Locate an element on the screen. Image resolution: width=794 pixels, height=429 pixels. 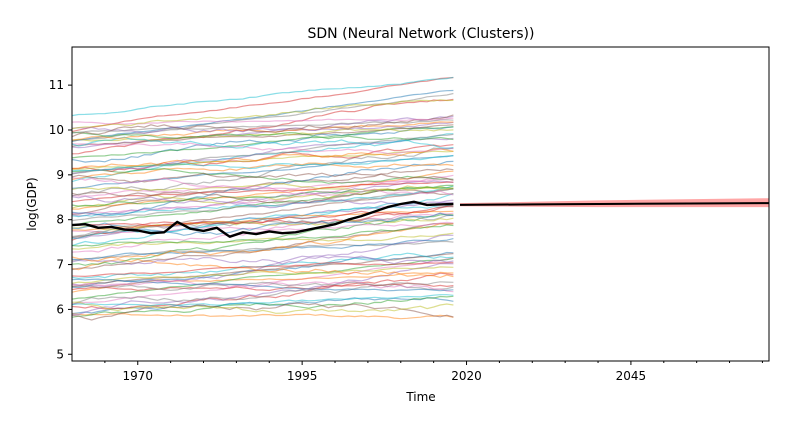
y-tick-label: 8 is located at coordinates (60, 220).